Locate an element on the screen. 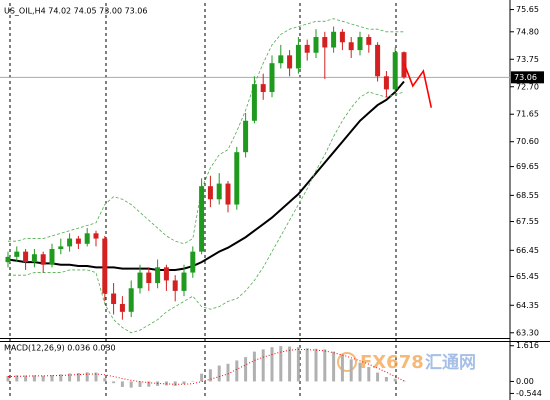  y-tick-label: 73.75 is located at coordinates (527, 59).